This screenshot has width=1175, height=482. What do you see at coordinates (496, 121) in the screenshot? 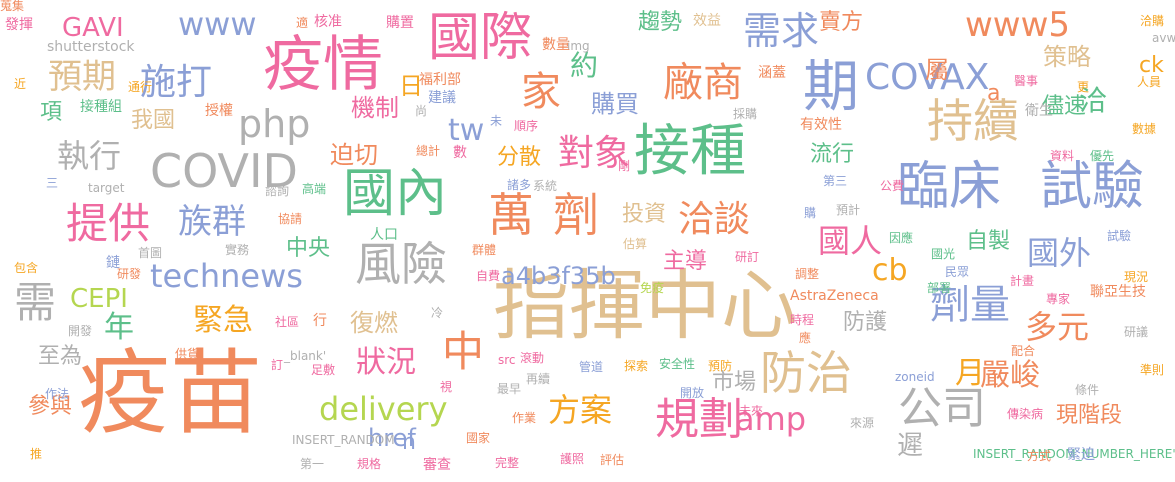
I see `cloud-word: 未` at bounding box center [496, 121].